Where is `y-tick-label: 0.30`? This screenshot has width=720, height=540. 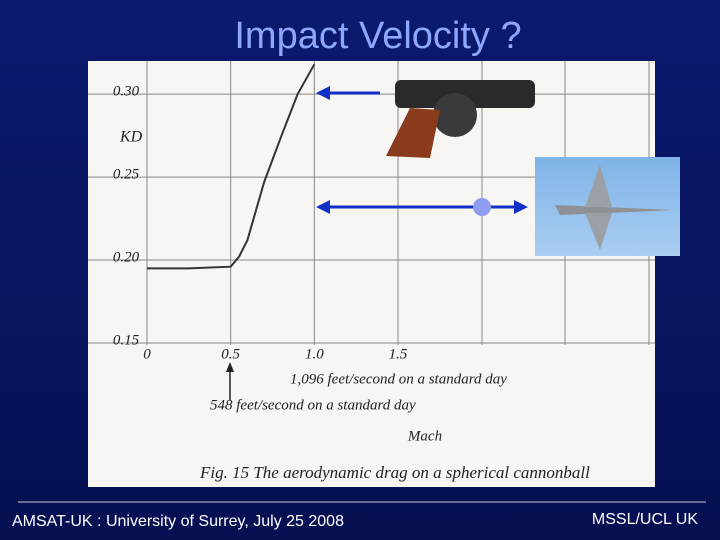
y-tick-label: 0.30 is located at coordinates (126, 92).